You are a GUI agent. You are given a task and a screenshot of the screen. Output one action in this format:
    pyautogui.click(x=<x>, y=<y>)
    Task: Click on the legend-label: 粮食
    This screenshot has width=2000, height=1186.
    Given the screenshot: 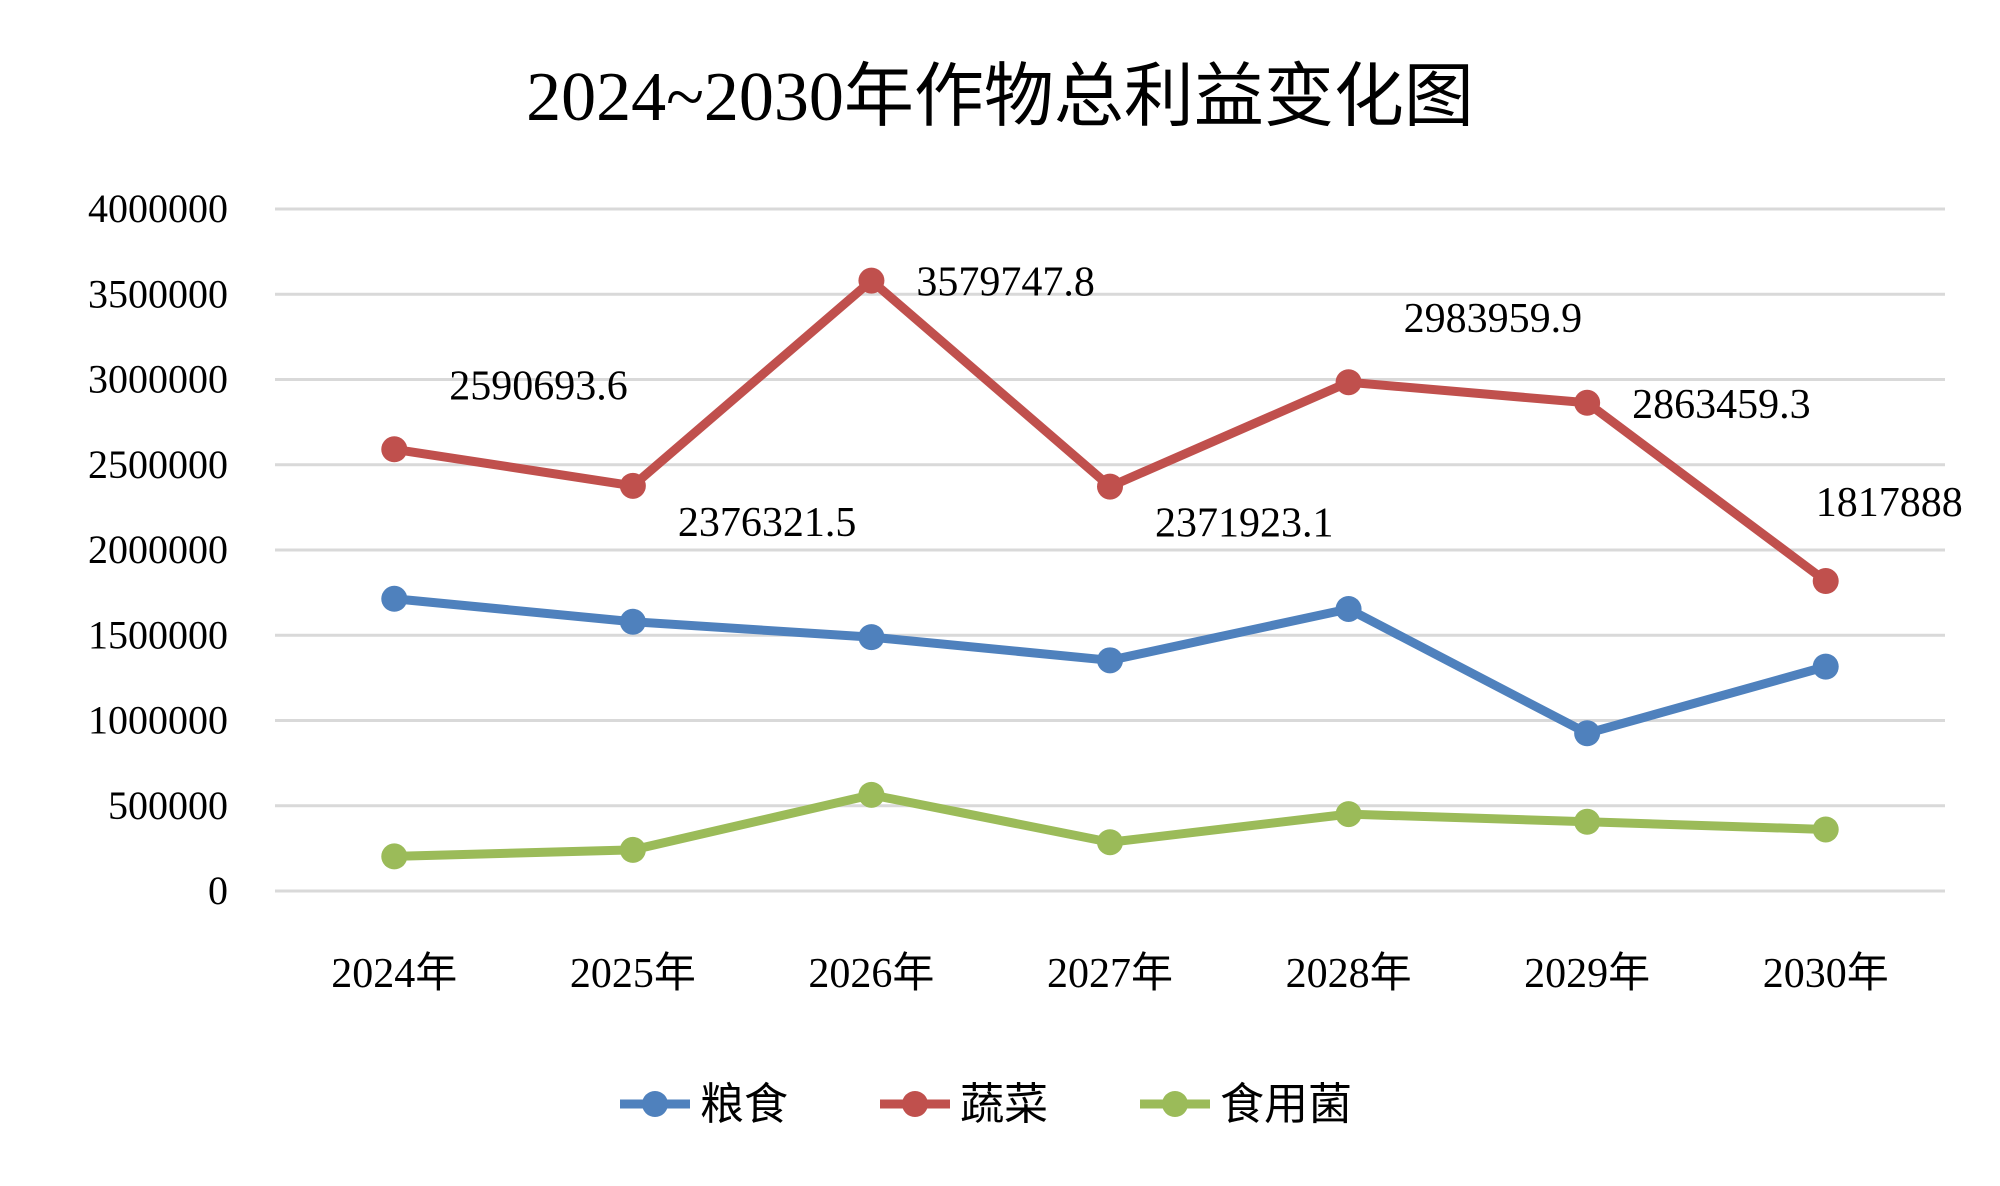 What is the action you would take?
    pyautogui.click(x=744, y=1104)
    